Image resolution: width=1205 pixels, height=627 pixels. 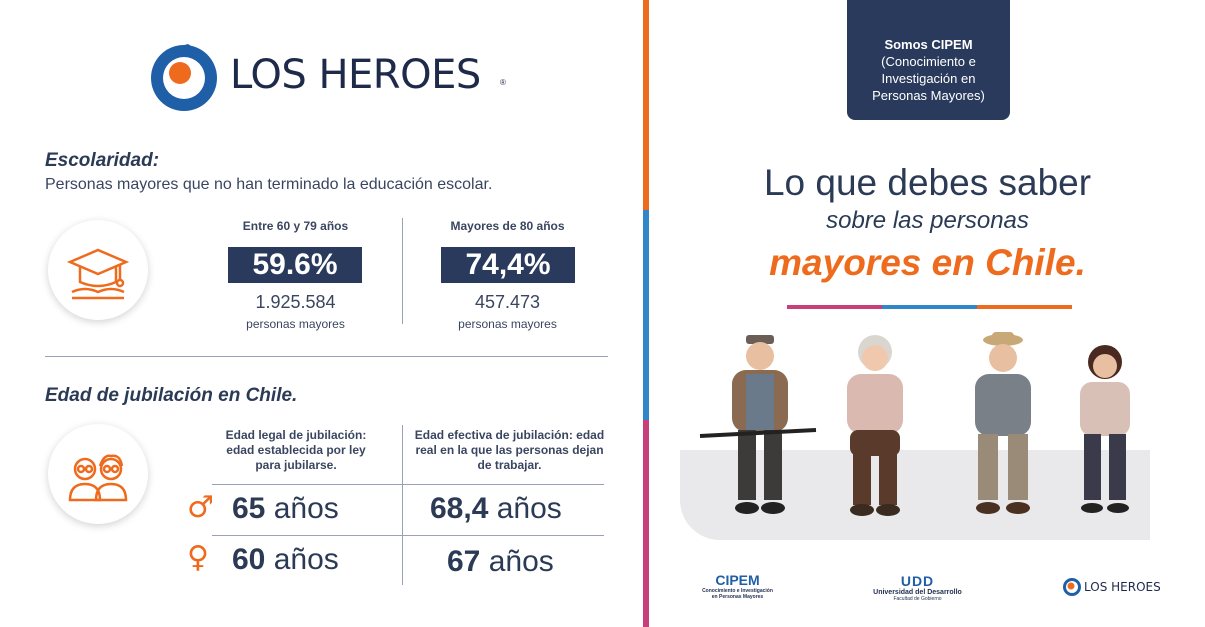 I want to click on graduation-icon-circle, so click(x=98, y=270).